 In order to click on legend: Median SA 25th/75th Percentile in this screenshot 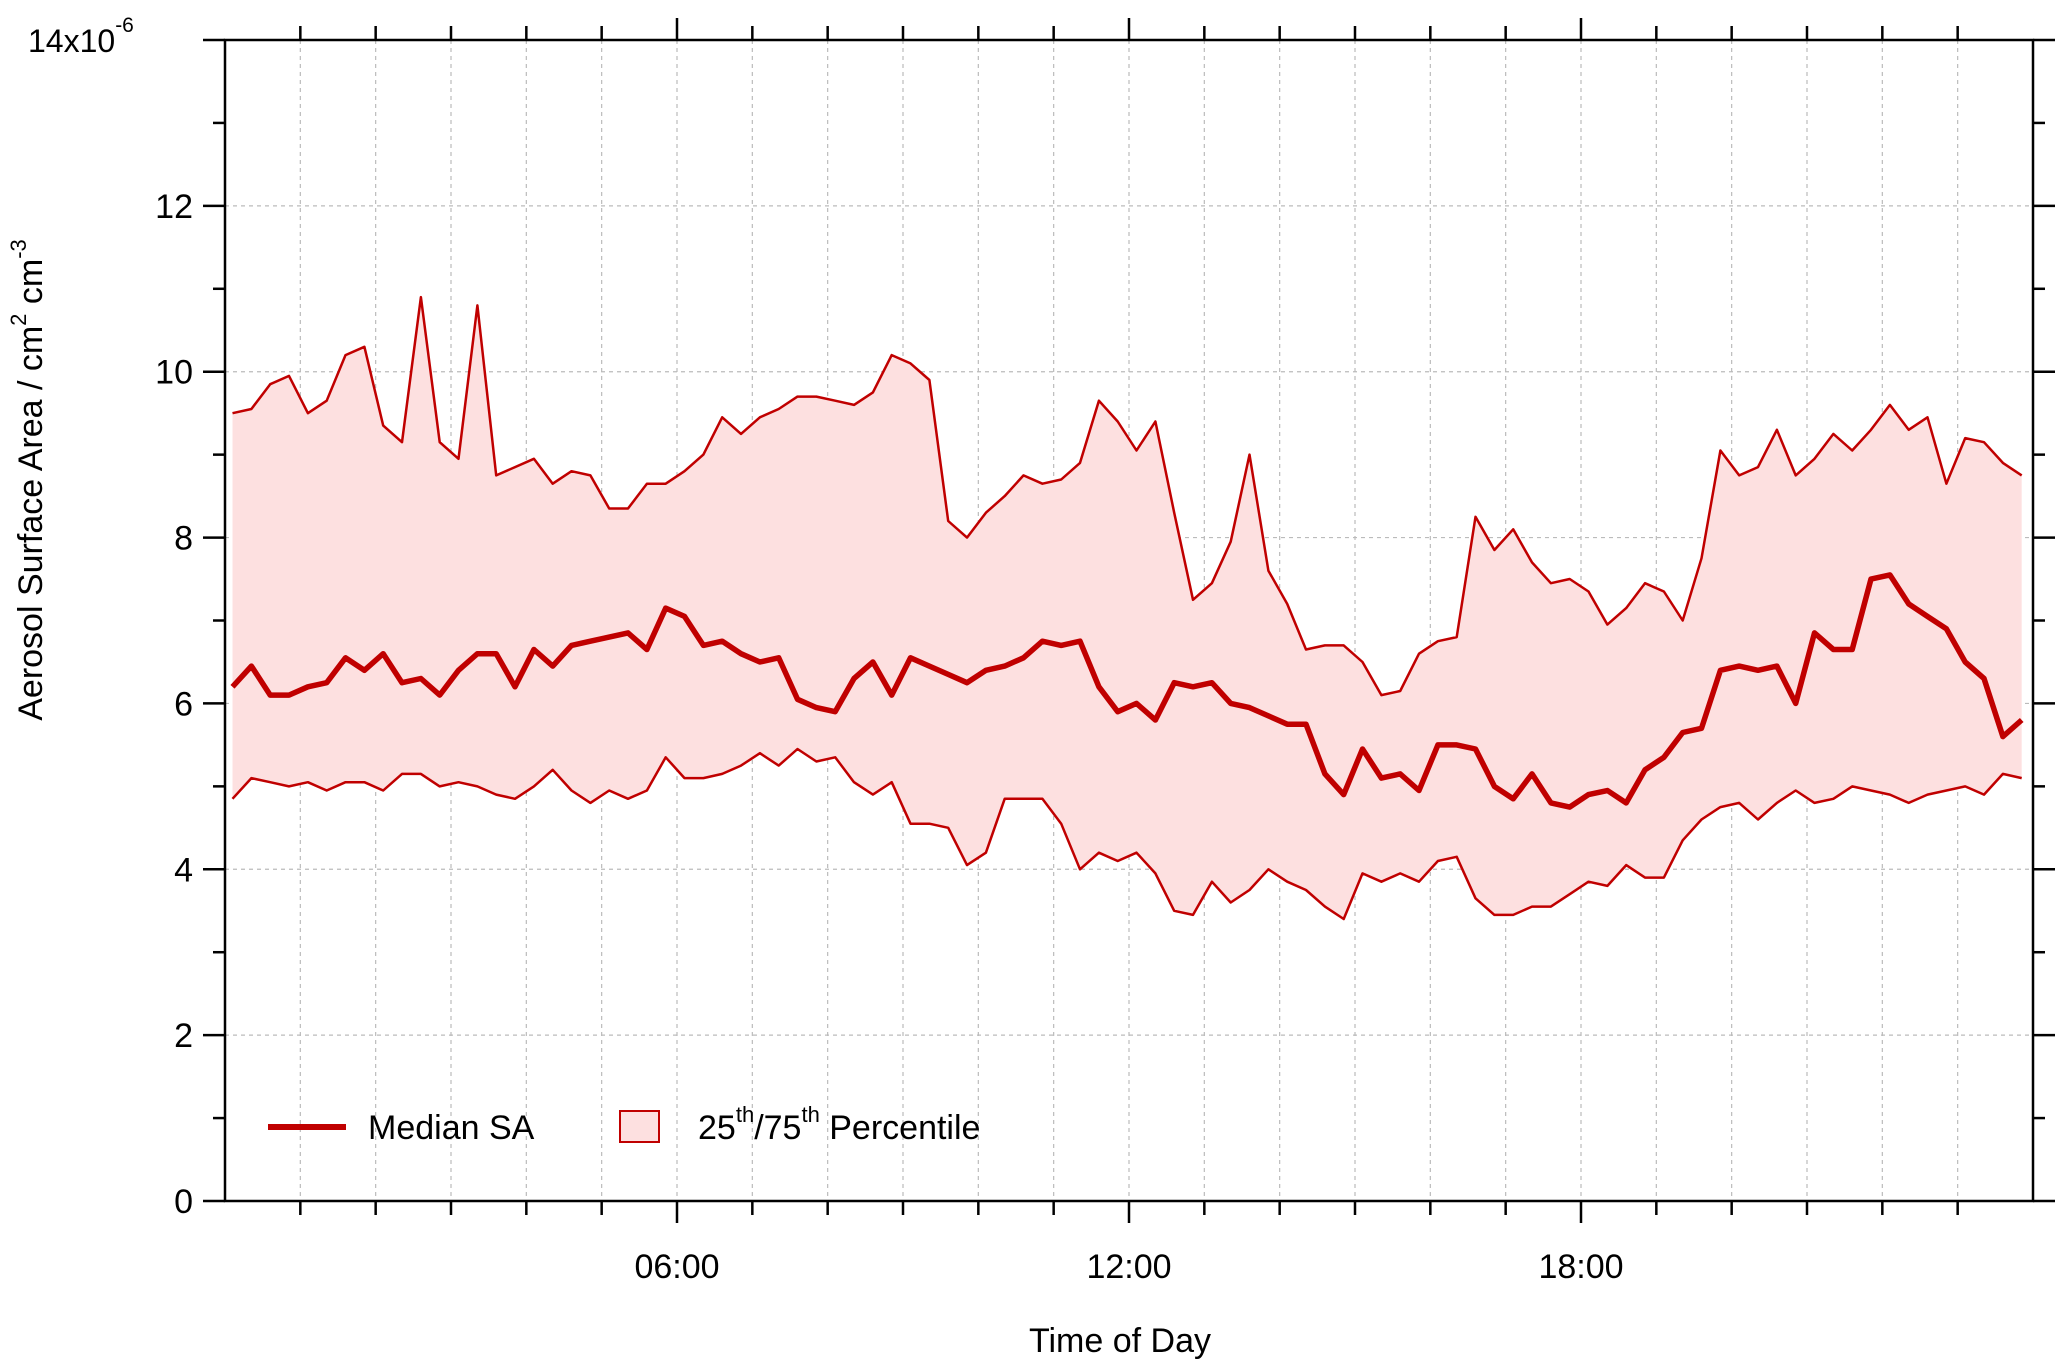, I will do `click(624, 1124)`.